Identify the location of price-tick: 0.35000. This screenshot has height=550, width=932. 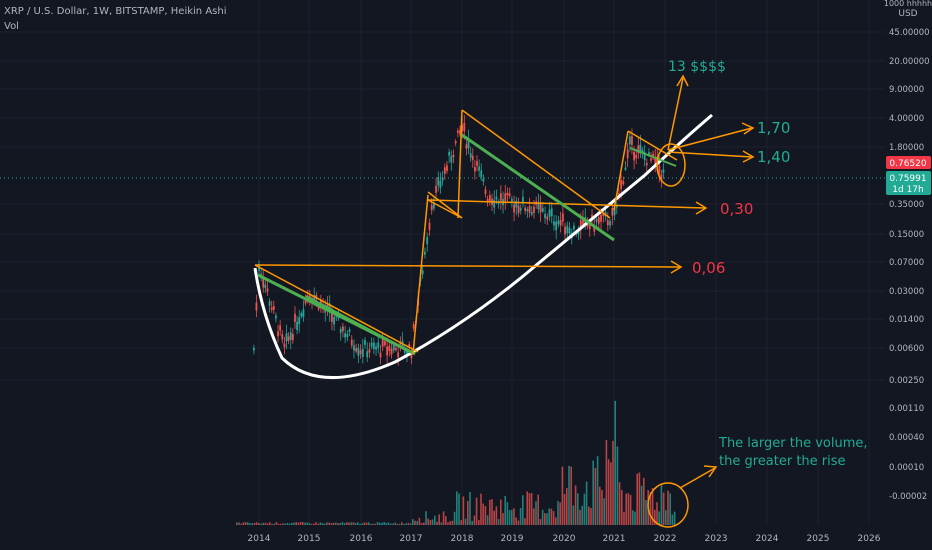
(906, 205).